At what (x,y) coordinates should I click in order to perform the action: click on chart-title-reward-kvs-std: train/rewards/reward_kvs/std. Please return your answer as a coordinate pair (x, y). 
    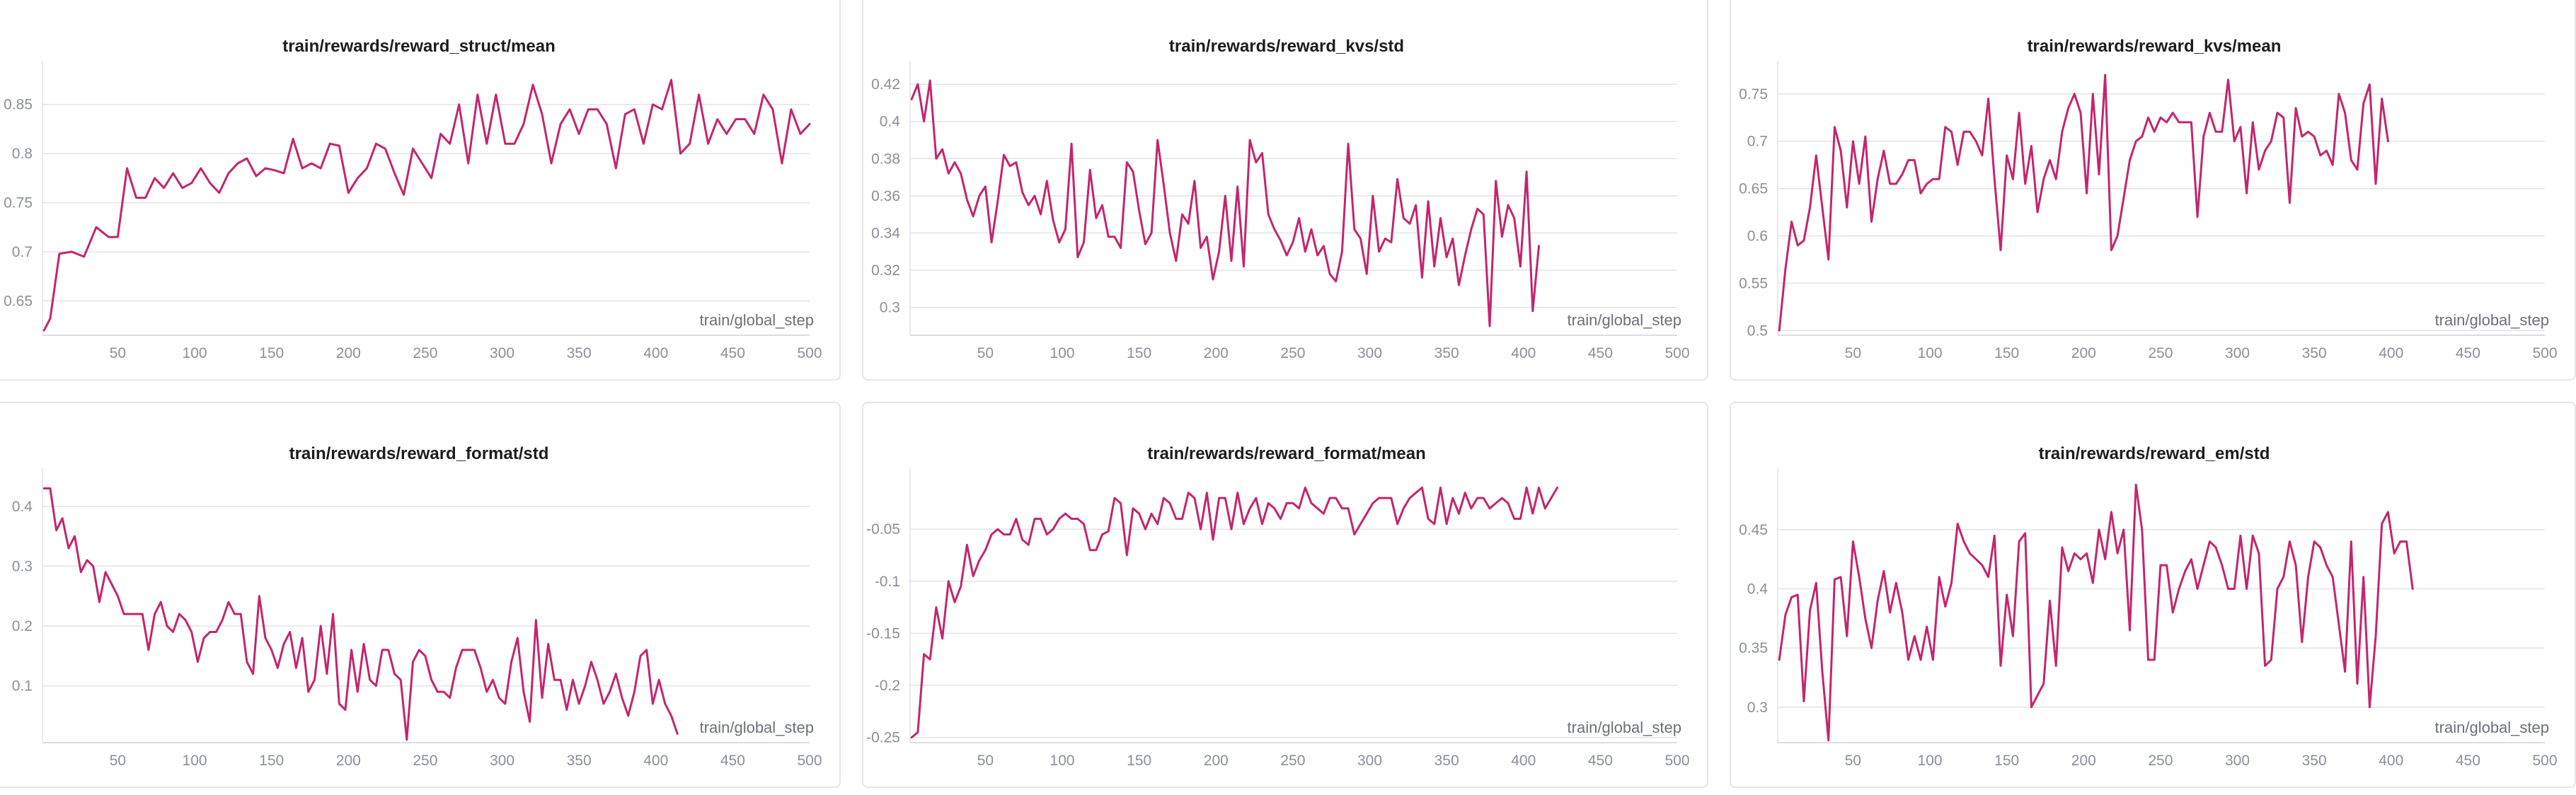
    Looking at the image, I should click on (1286, 46).